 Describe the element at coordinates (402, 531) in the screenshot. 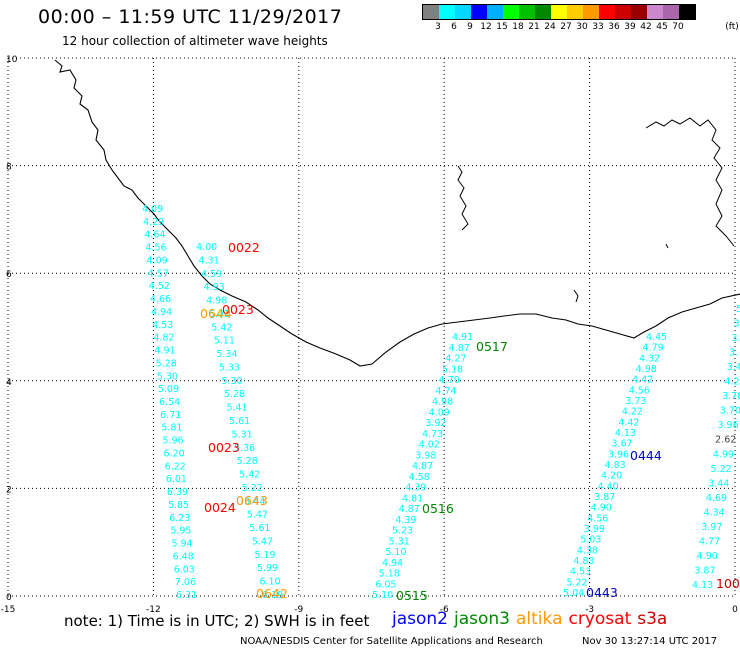

I see `wave-height-value: 5.23` at that location.